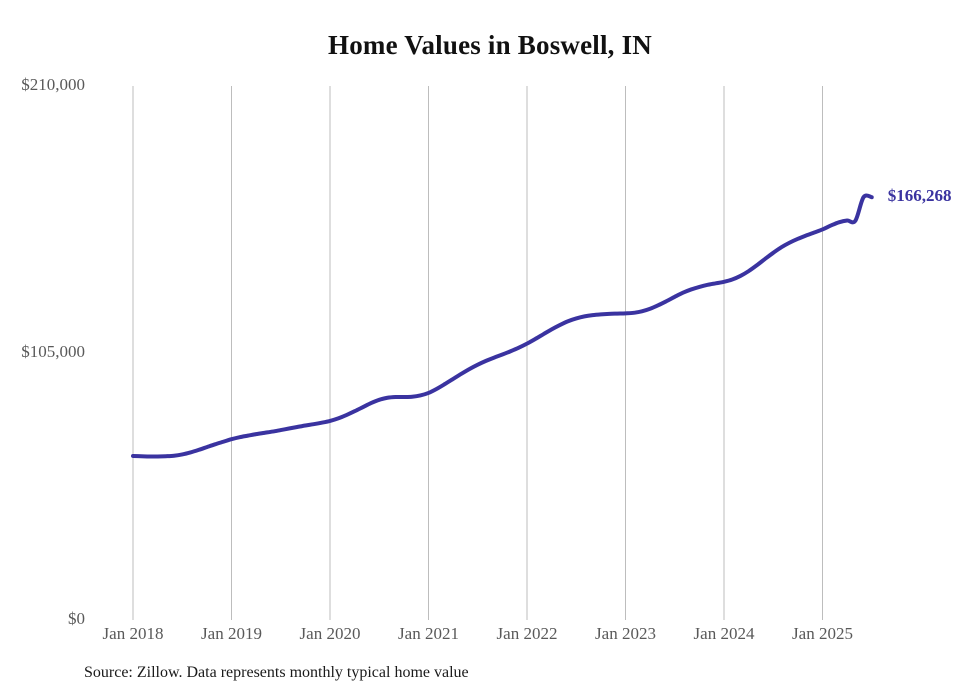 The image size is (980, 699). What do you see at coordinates (822, 633) in the screenshot?
I see `x-tick-label: Jan 2025` at bounding box center [822, 633].